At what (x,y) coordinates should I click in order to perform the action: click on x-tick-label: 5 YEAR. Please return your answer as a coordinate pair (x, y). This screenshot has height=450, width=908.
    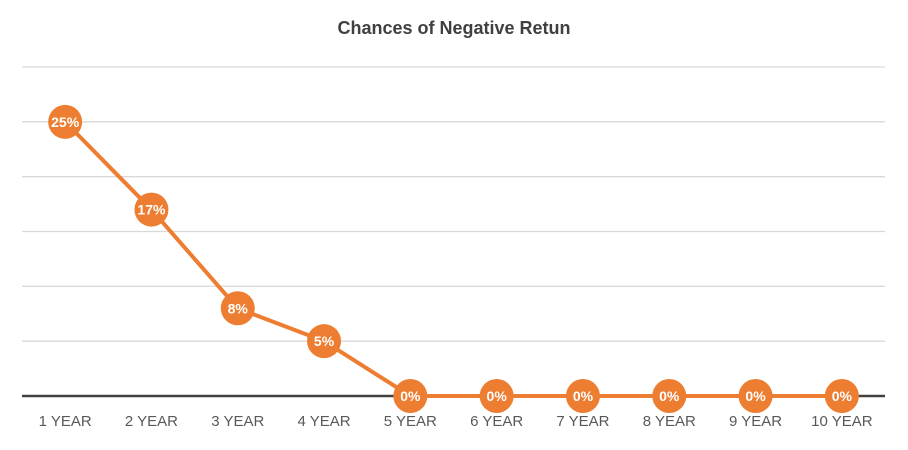
    Looking at the image, I should click on (410, 421).